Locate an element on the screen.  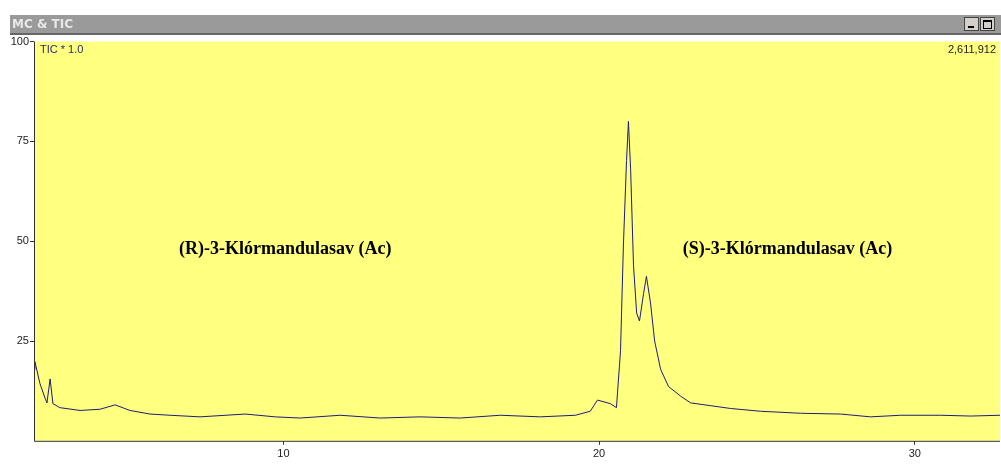
annotation: (S)-3-Klórmandulasav (Ac) is located at coordinates (787, 248).